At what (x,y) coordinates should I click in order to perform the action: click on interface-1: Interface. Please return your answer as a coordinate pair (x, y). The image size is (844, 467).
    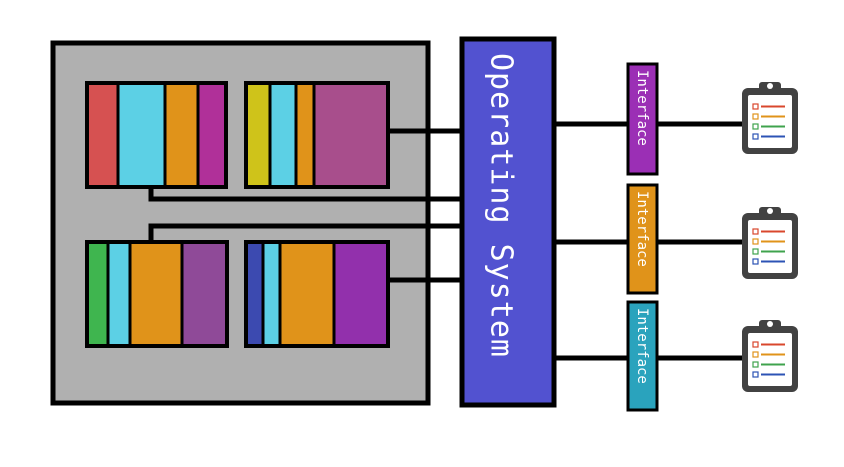
    Looking at the image, I should click on (642, 119).